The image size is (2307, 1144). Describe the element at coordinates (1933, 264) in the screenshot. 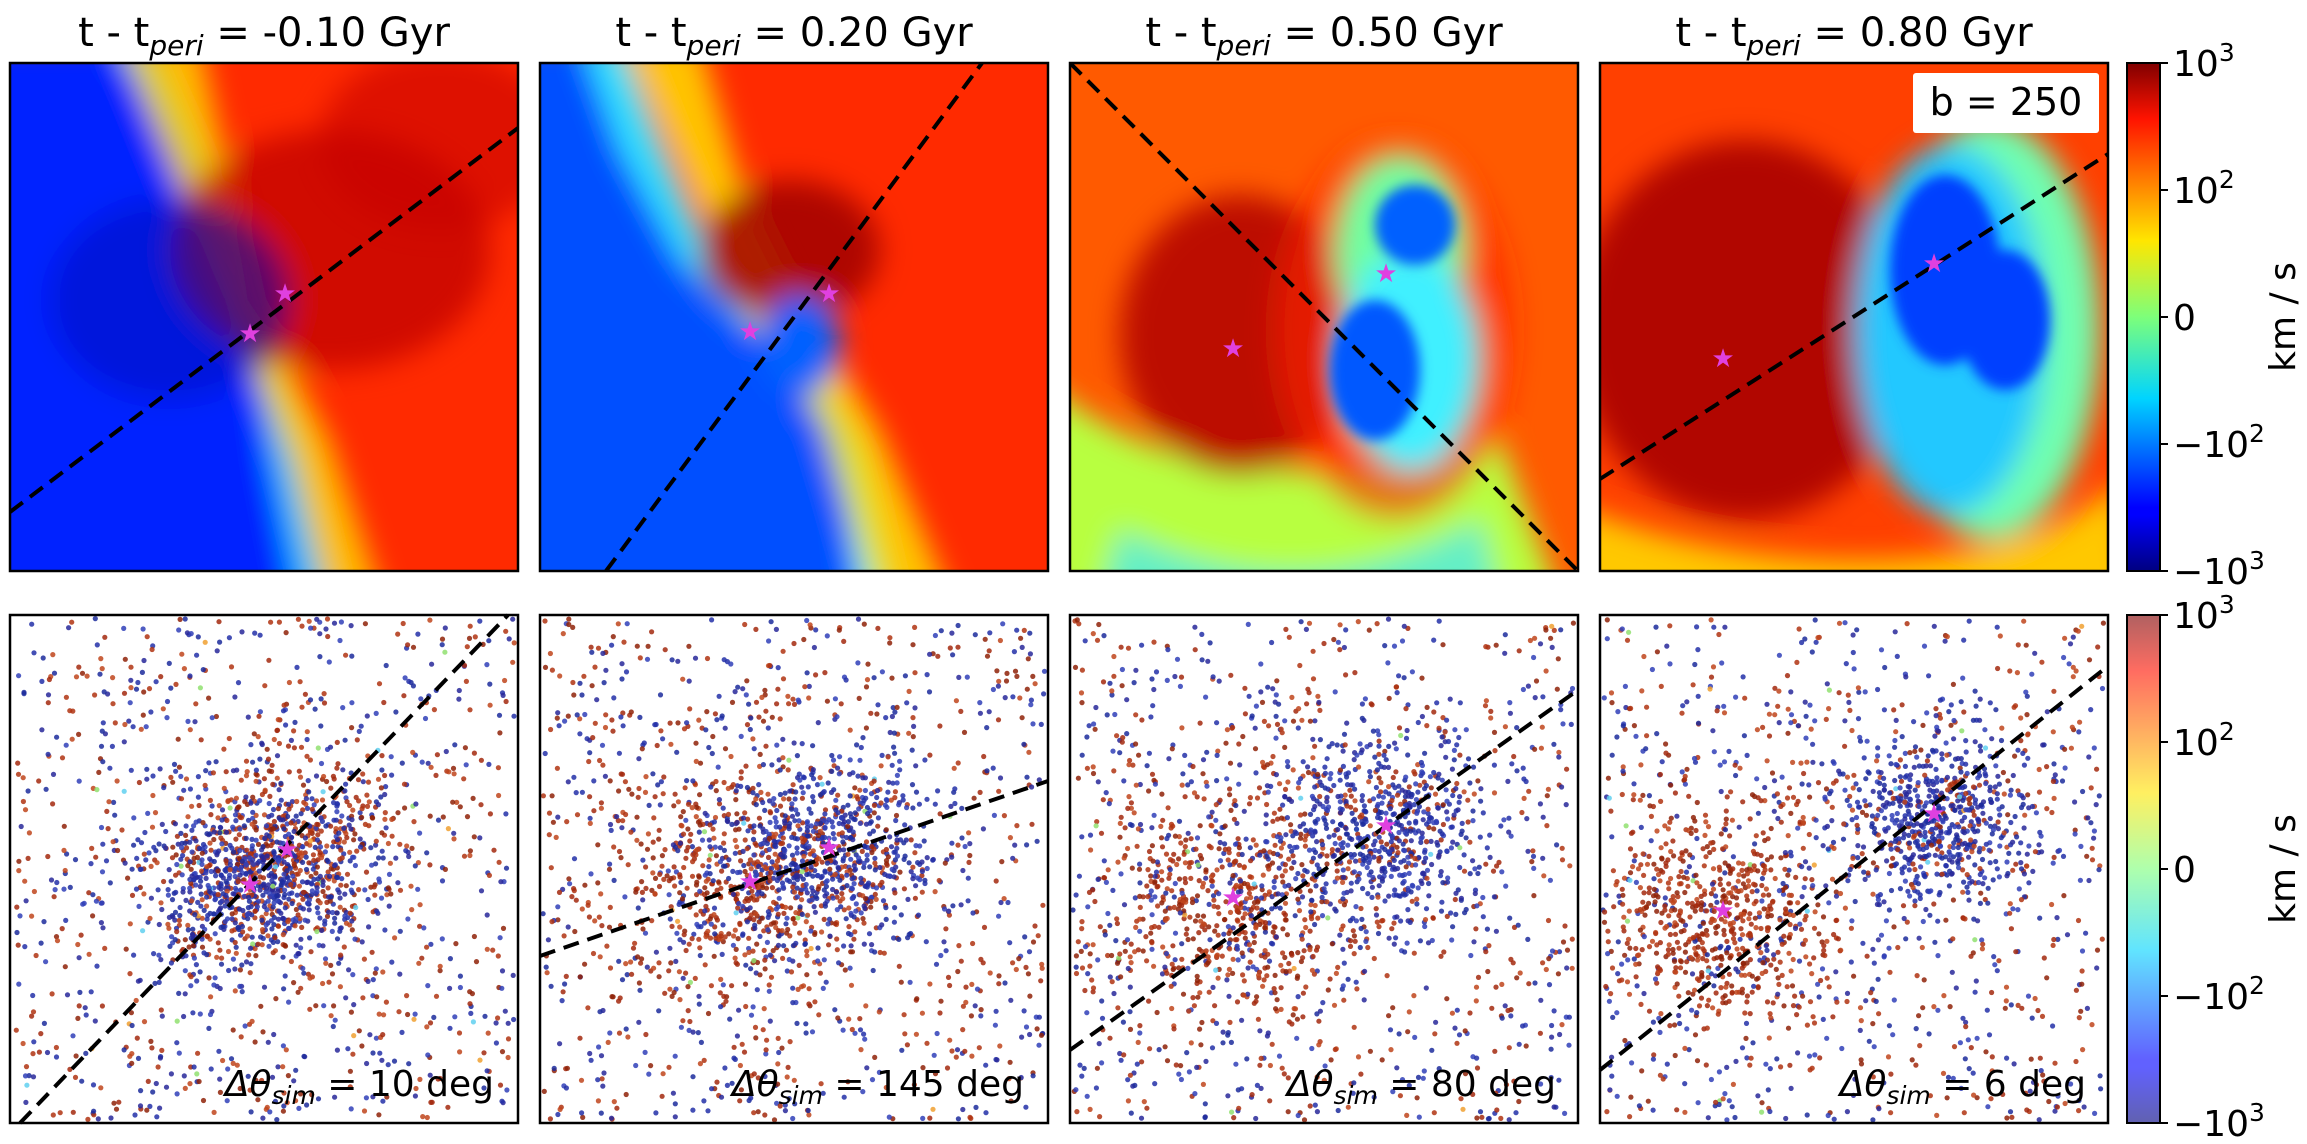

I see `star-marker: ★` at that location.